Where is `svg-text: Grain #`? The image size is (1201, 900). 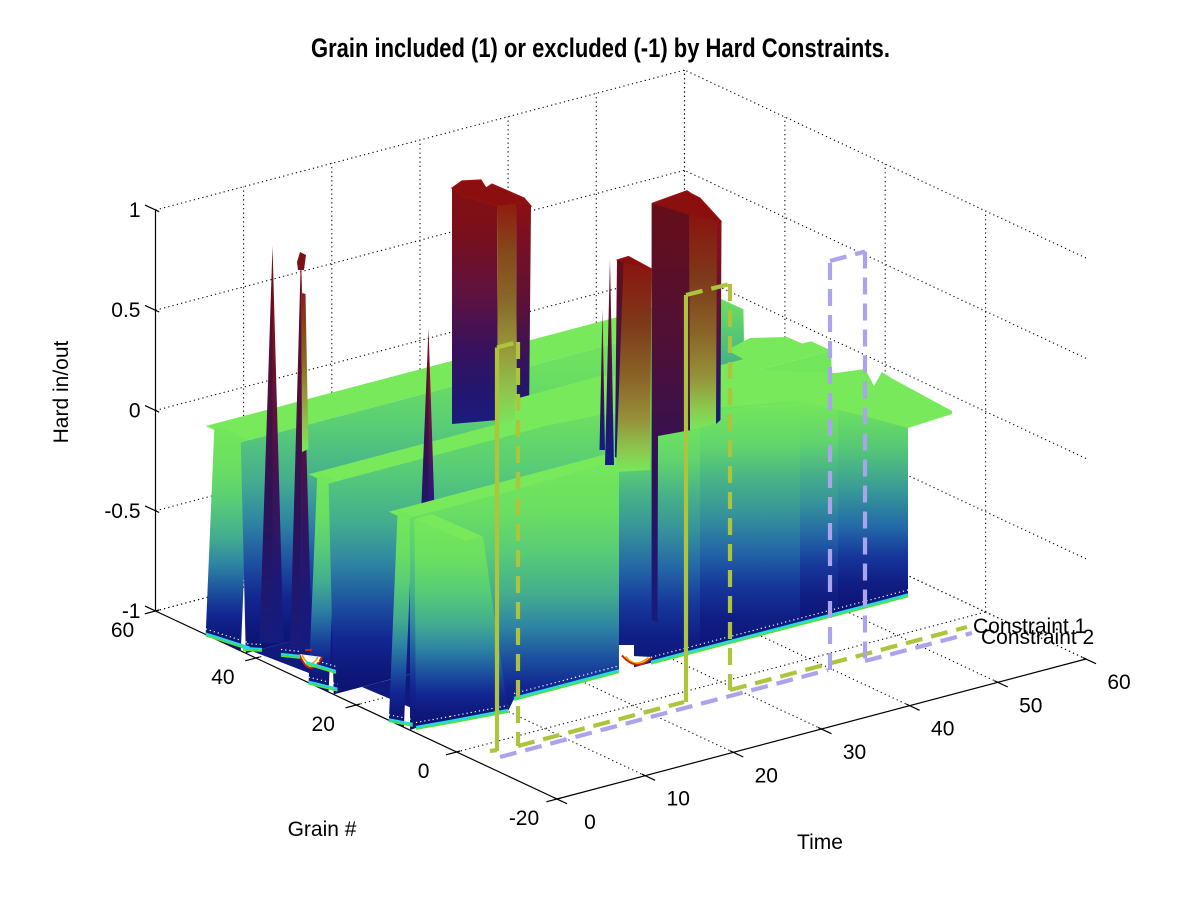
svg-text: Grain # is located at coordinates (322, 829).